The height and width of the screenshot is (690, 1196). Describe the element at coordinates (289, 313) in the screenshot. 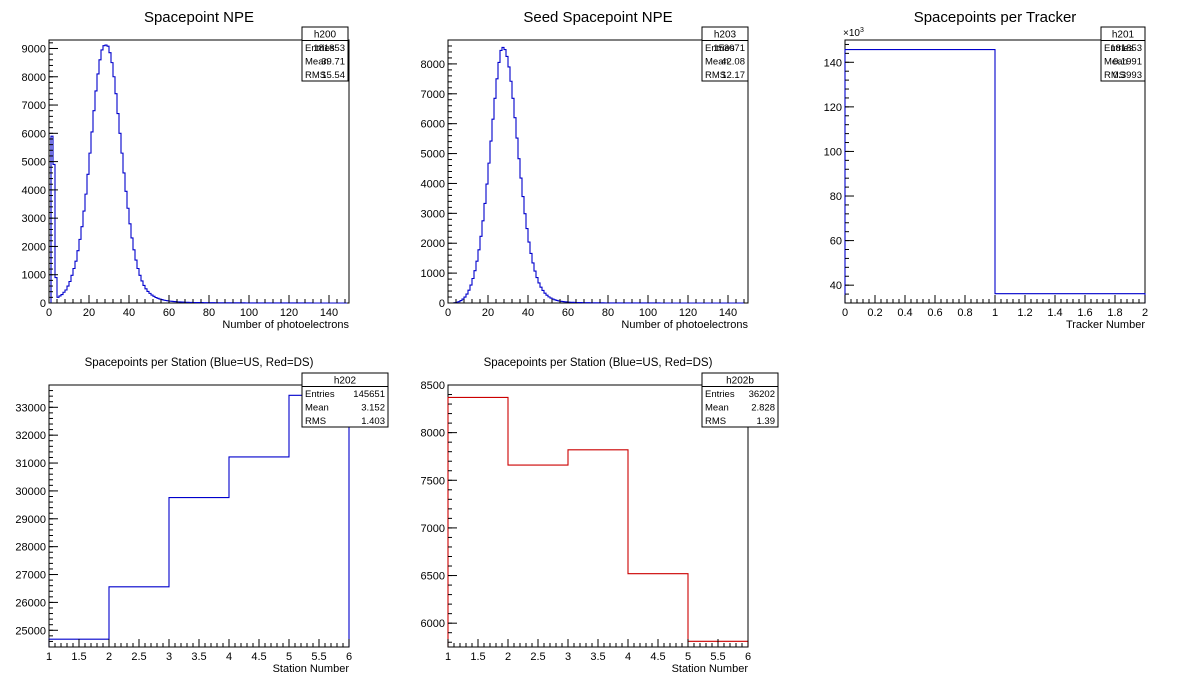

I see `x-tick-label: 120` at that location.